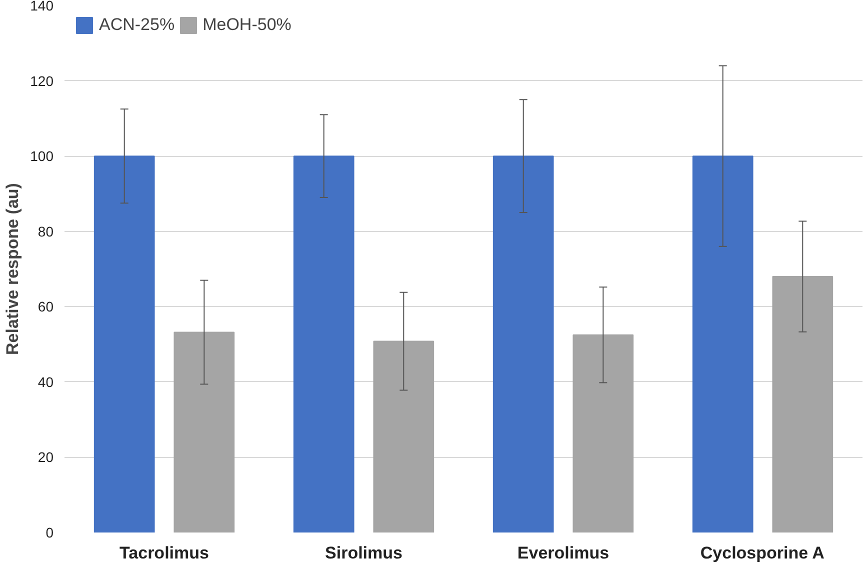 The image size is (867, 565). Describe the element at coordinates (46, 306) in the screenshot. I see `y-tick-label: 60` at that location.